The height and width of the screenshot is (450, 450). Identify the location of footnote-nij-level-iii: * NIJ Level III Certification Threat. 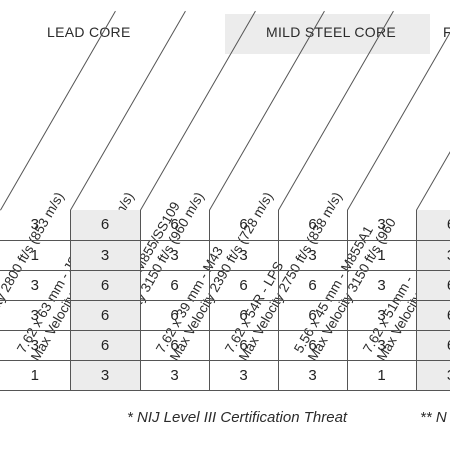
(237, 417).